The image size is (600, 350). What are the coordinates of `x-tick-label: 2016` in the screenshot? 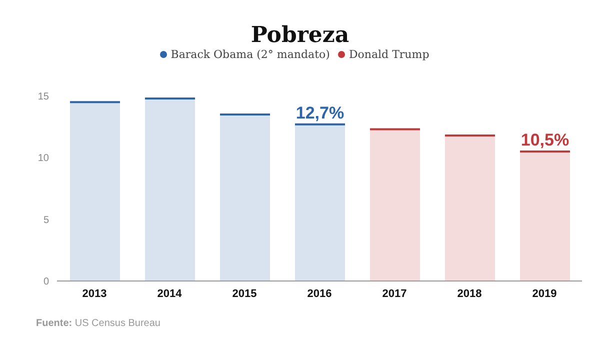 It's located at (319, 294).